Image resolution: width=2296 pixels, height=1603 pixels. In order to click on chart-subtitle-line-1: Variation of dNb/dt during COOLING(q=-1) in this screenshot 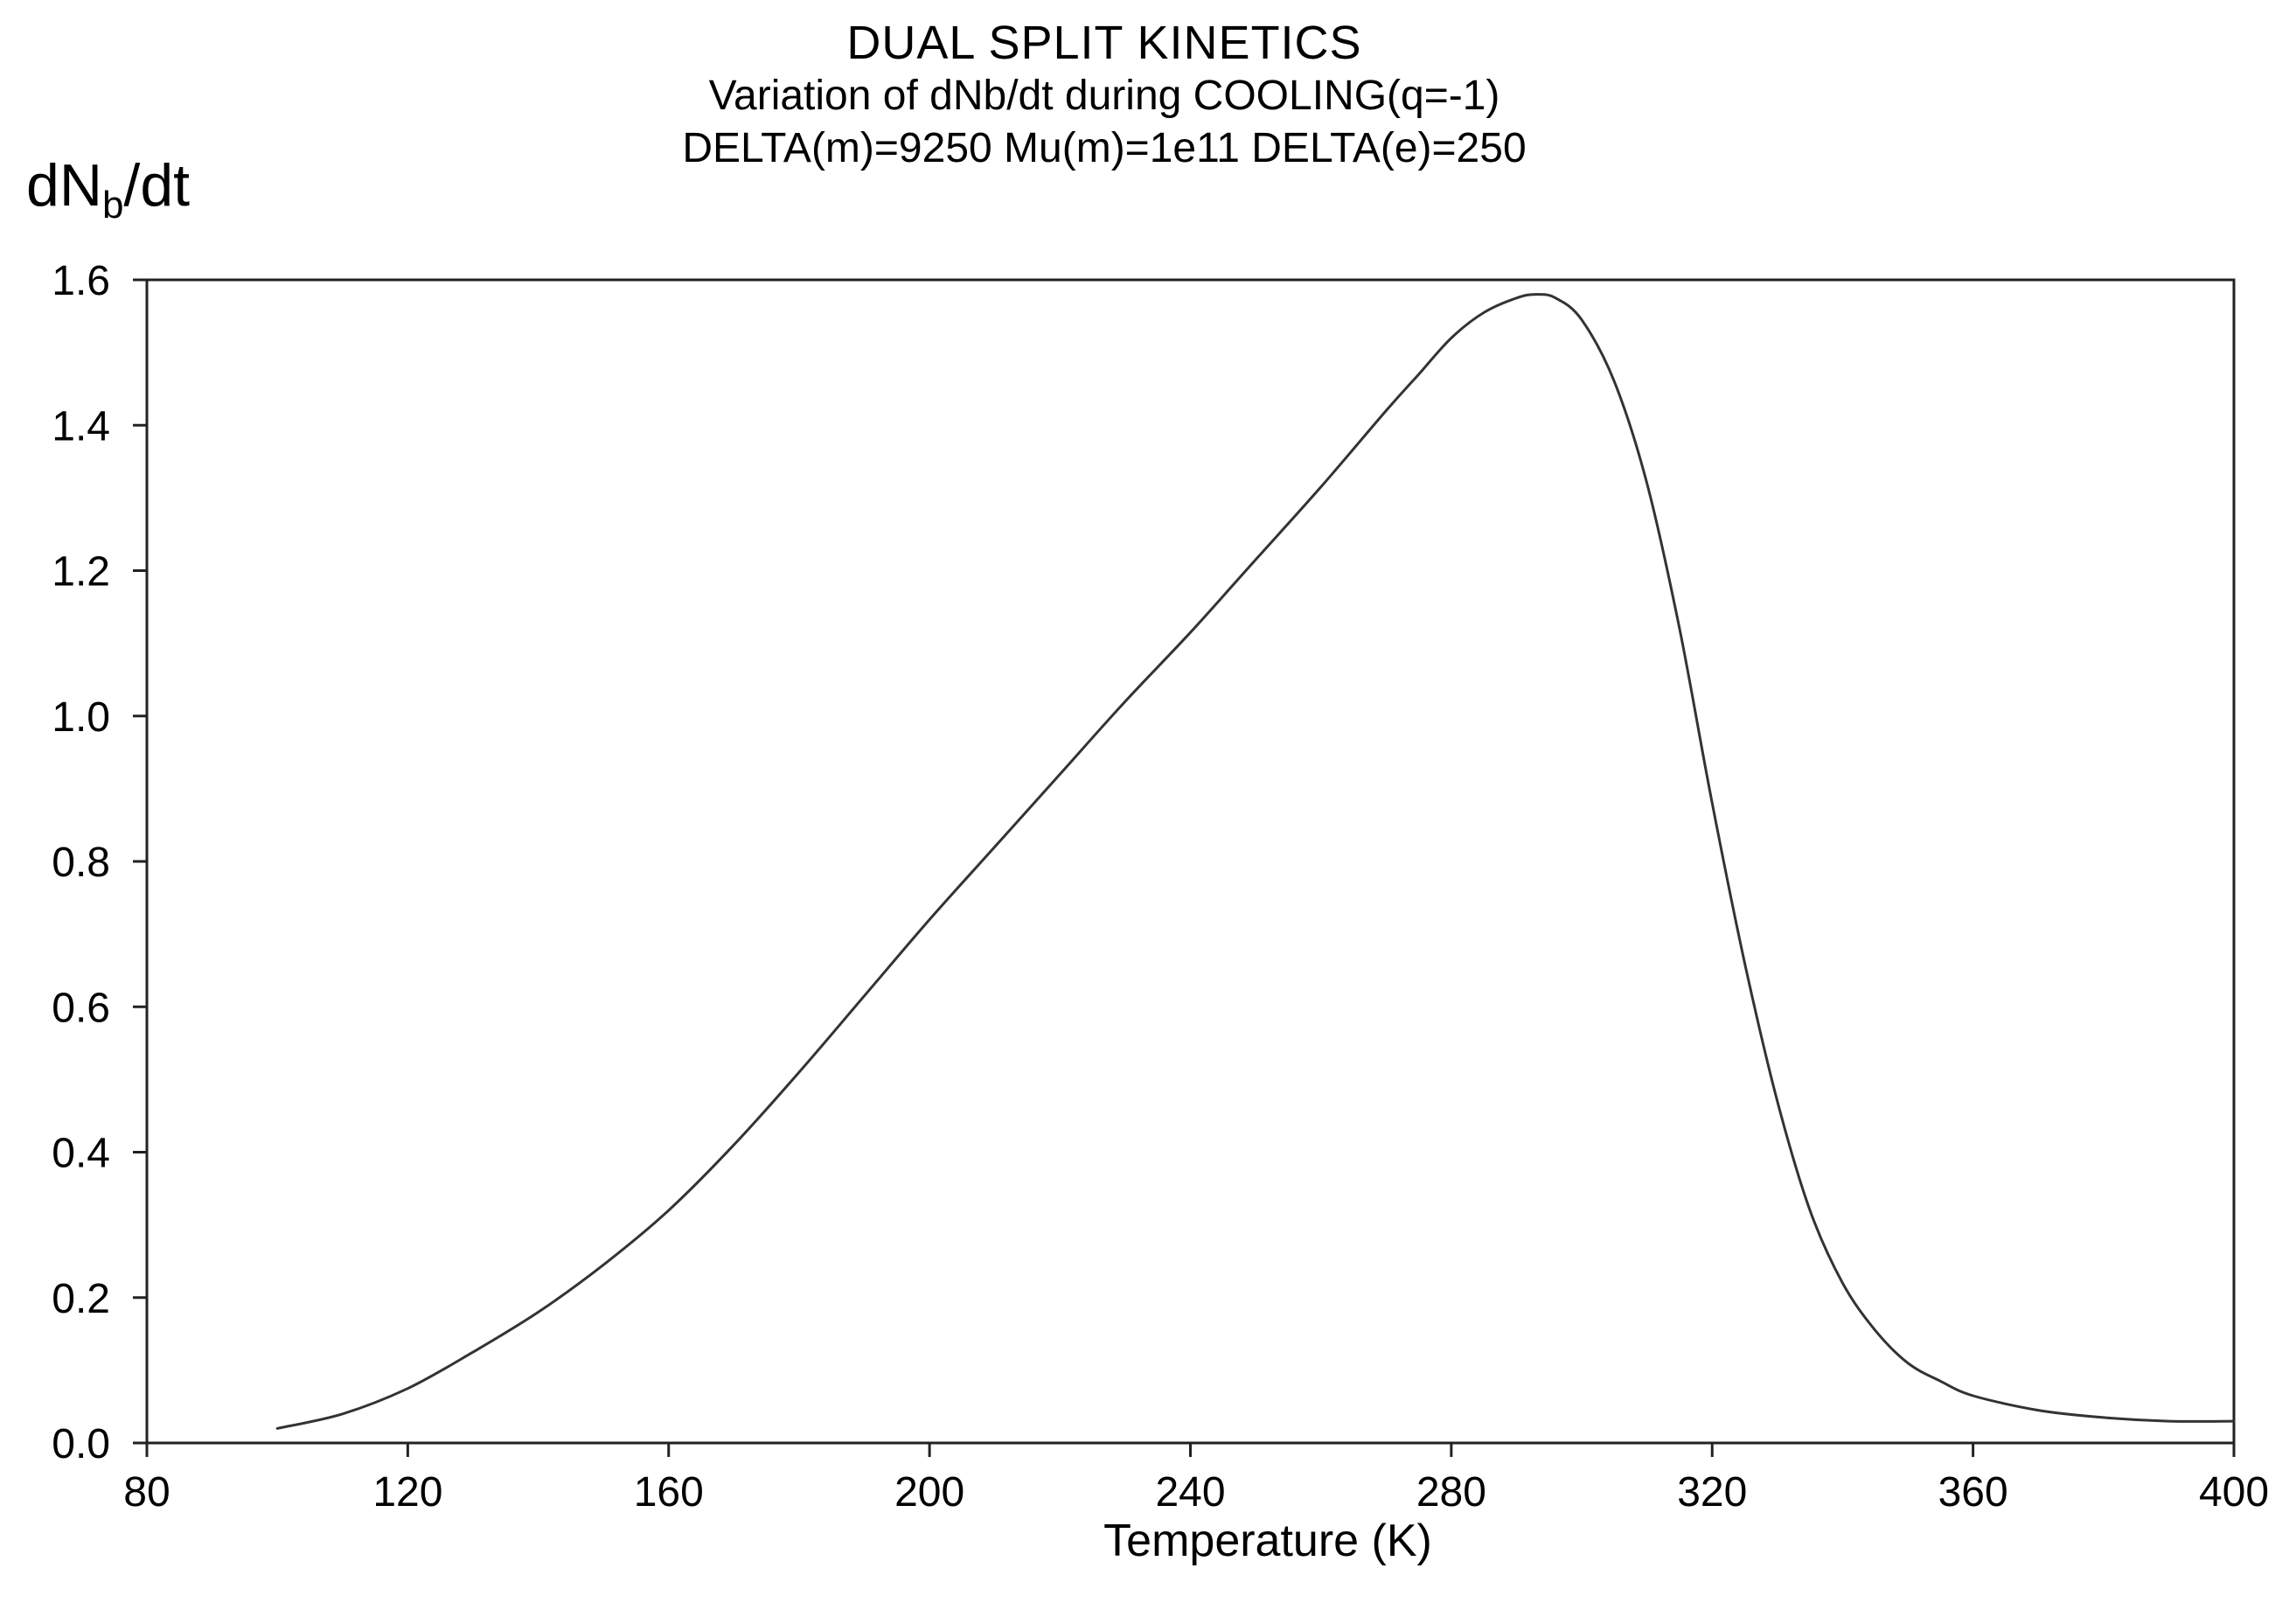, I will do `click(1104, 96)`.